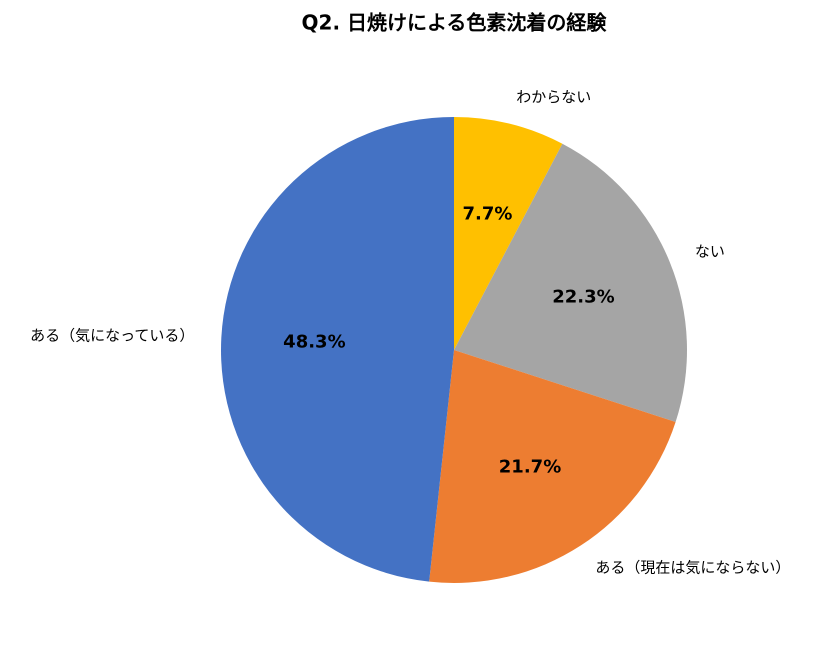 Image resolution: width=825 pixels, height=654 pixels. I want to click on data-label: 7.7%, so click(488, 213).